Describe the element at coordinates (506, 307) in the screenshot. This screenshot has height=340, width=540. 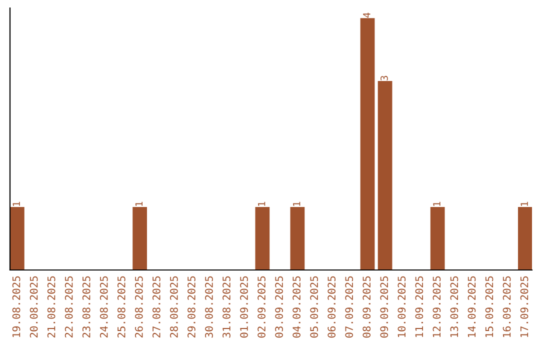
I see `x-tick-label: 16.09.2025` at that location.